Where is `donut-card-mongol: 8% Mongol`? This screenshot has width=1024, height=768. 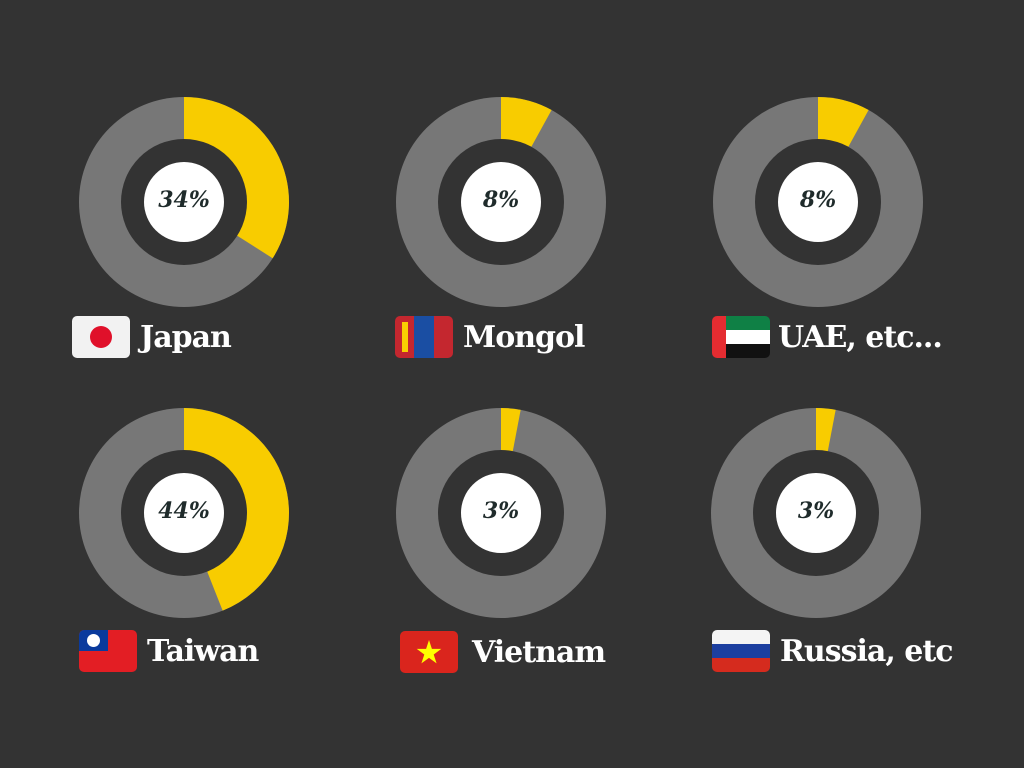 donut-card-mongol: 8% Mongol is located at coordinates (541, 237).